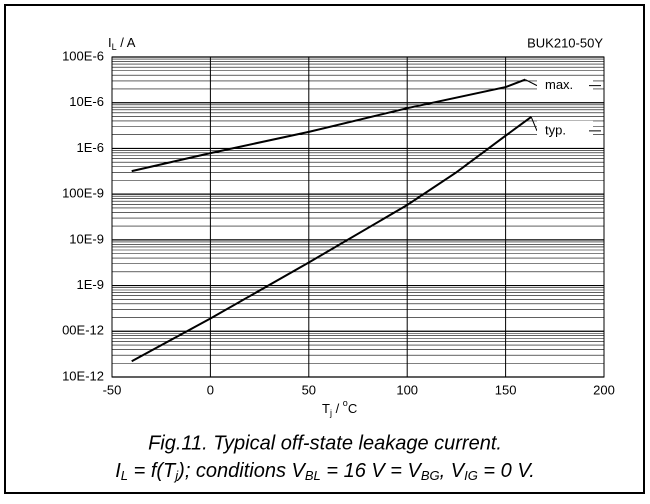 The width and height of the screenshot is (650, 504). I want to click on x-axis-label: Tj / oC, so click(339, 408).